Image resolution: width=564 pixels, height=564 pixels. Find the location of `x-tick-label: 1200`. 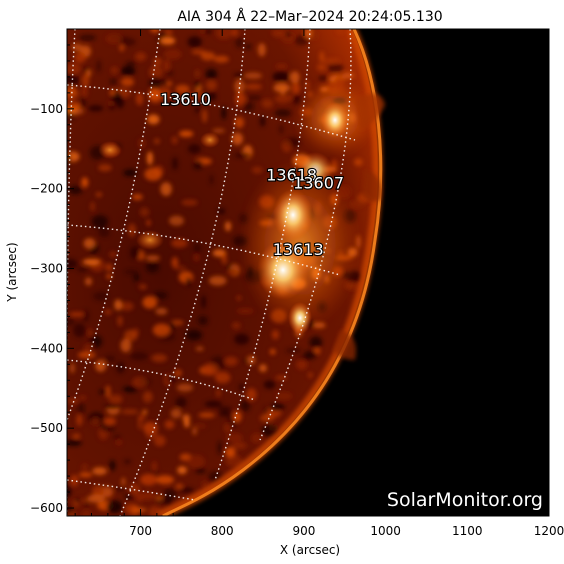

x-tick-label: 1200 is located at coordinates (549, 531).